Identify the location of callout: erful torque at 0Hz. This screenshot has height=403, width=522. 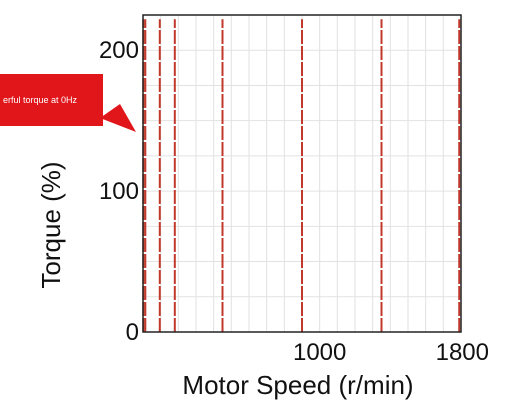
(68, 103).